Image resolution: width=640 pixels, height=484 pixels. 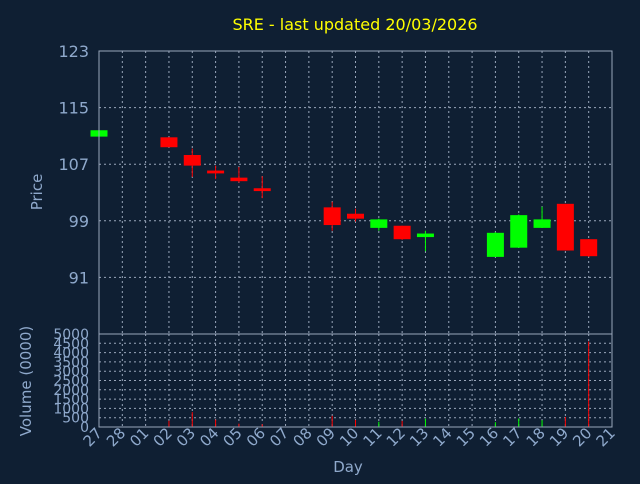 I want to click on price-tick-label: 107, so click(x=73, y=164).